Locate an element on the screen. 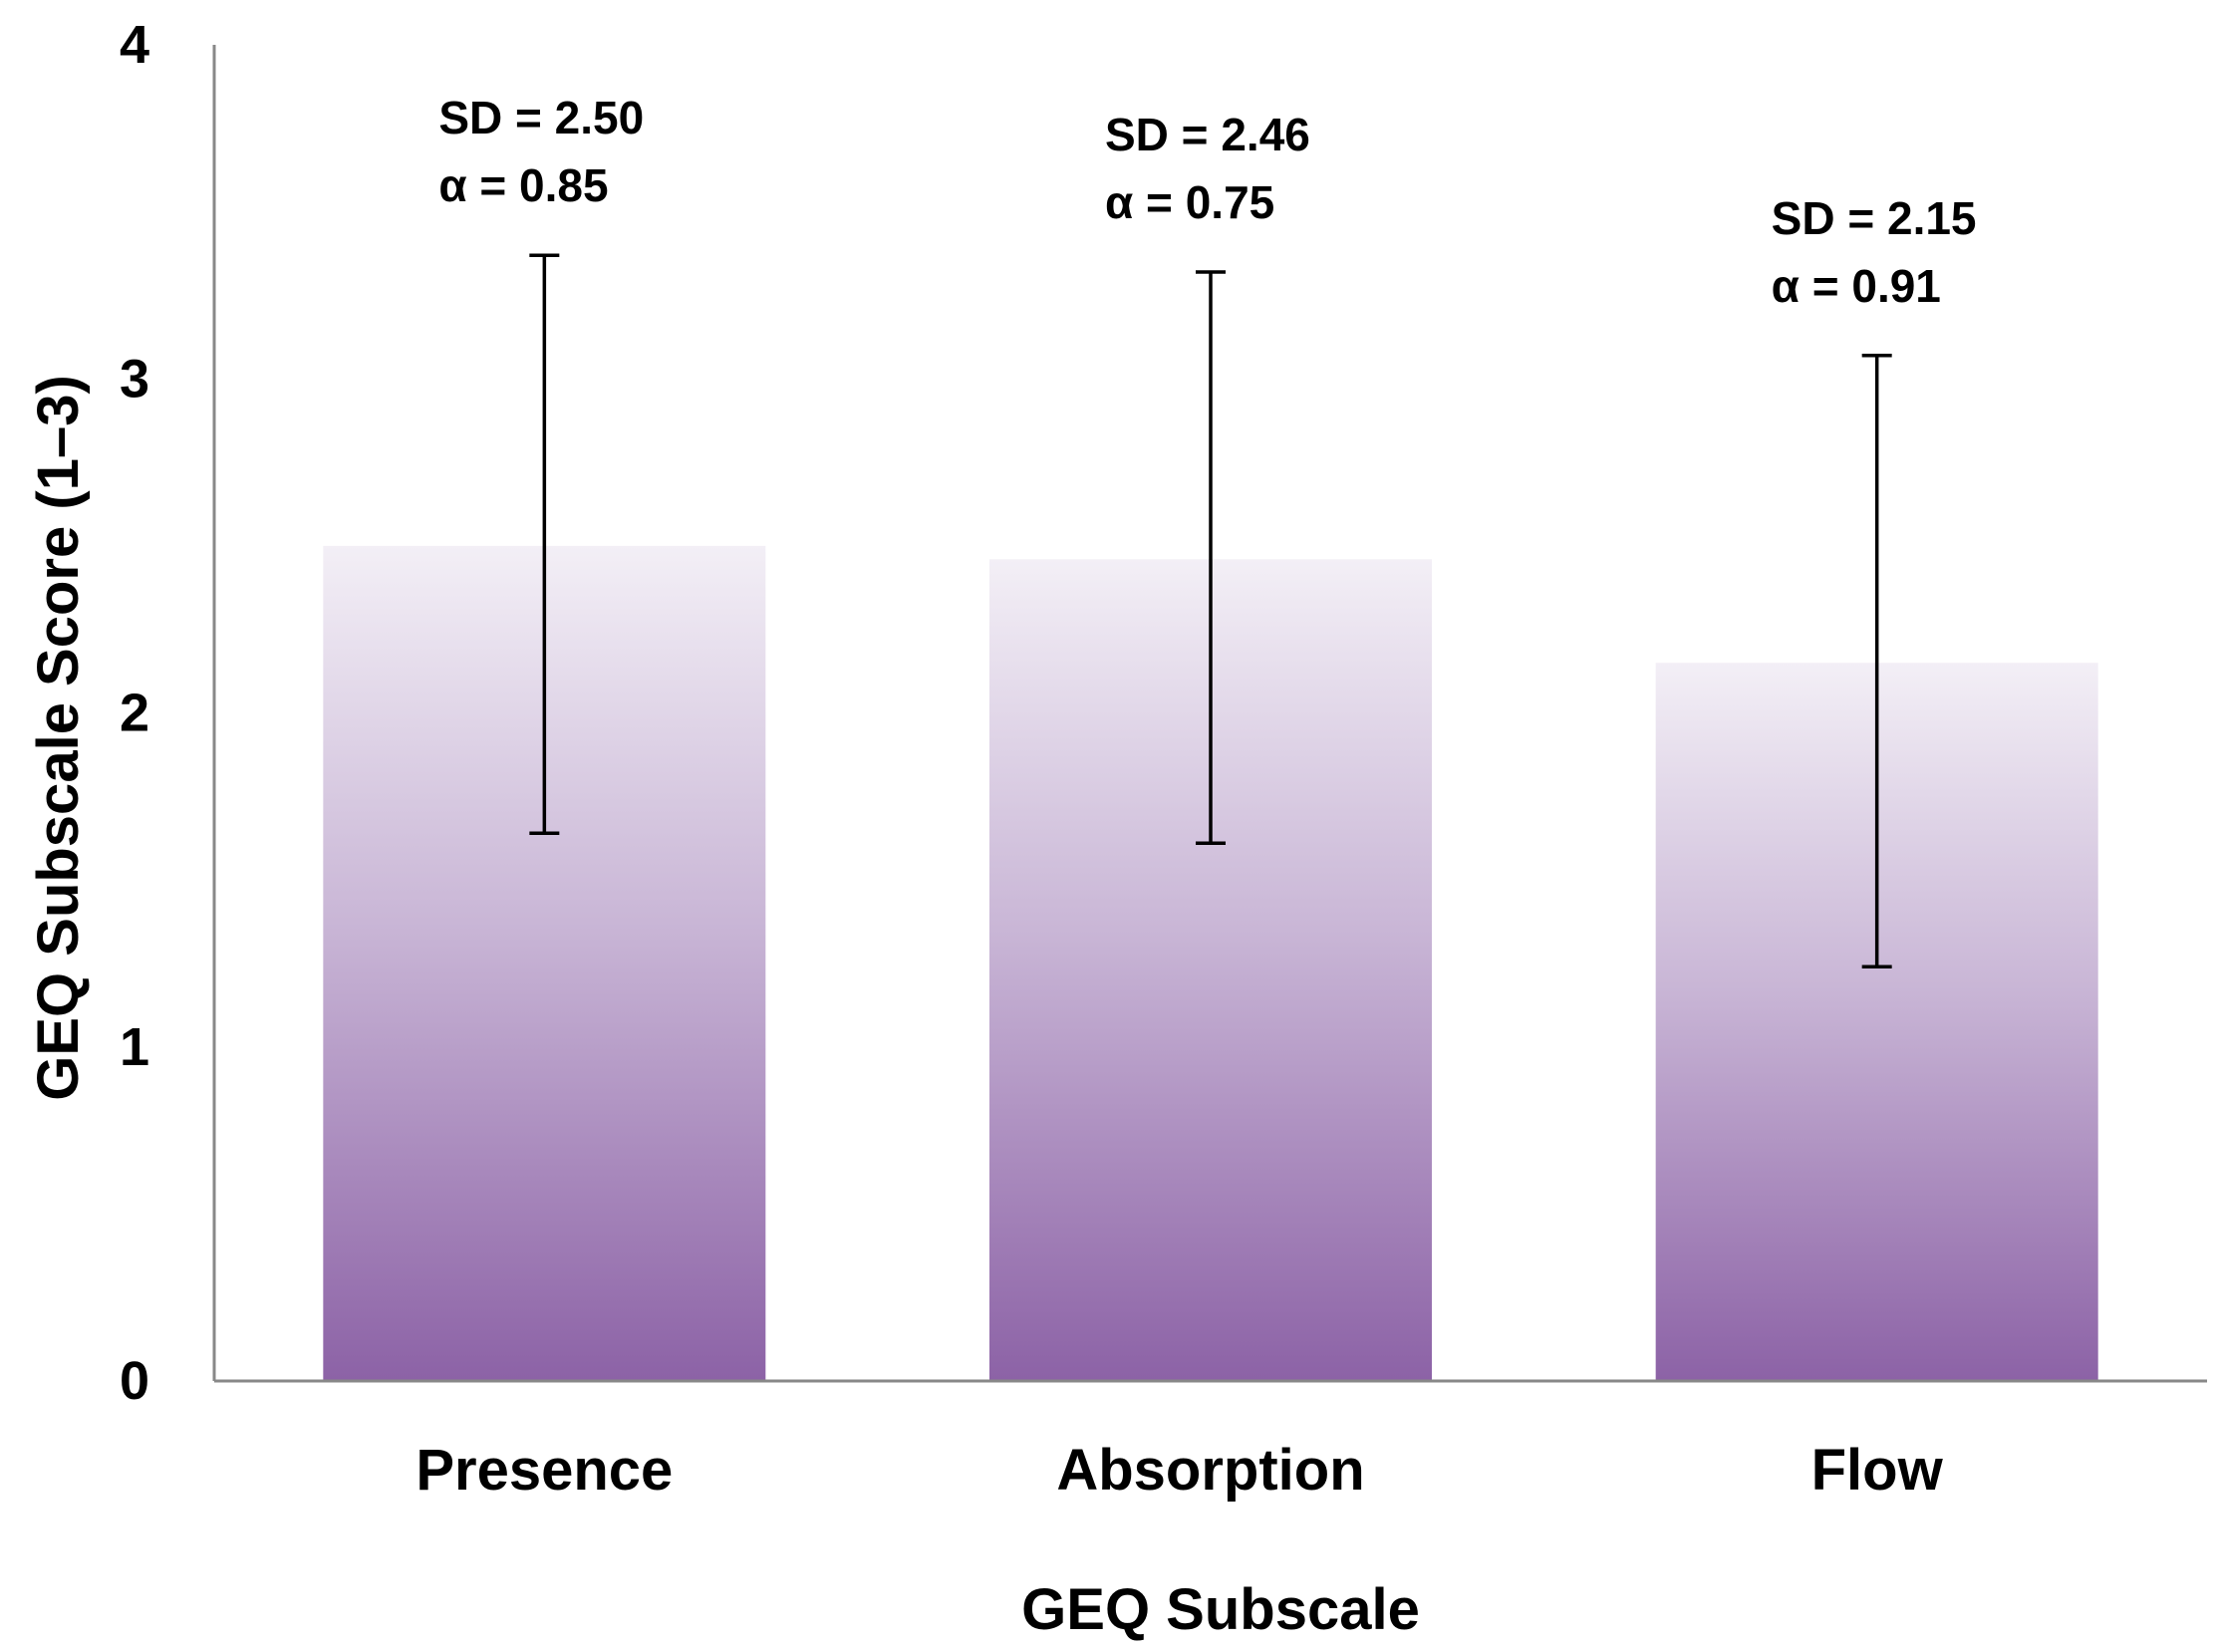 Image resolution: width=2222 pixels, height=1652 pixels. x-axis-title: GEQ Subscale is located at coordinates (1220, 1609).